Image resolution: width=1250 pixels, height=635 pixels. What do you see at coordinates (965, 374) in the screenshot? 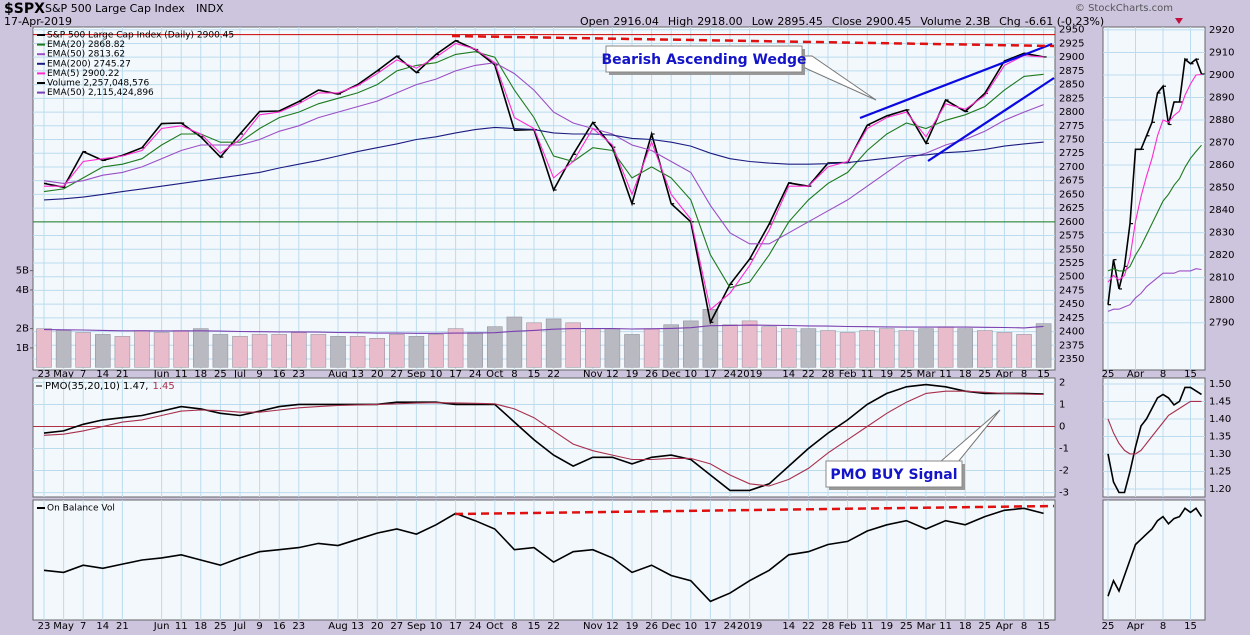
I see `x-tick-label: 18` at bounding box center [965, 374].